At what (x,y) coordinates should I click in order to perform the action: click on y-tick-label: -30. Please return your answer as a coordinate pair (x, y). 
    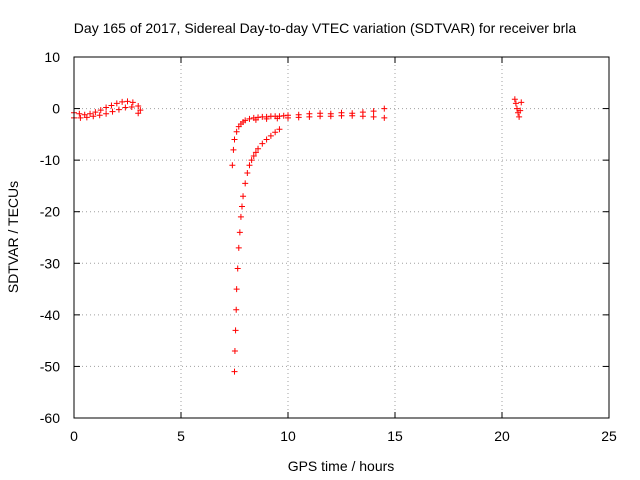
    Looking at the image, I should click on (50, 263).